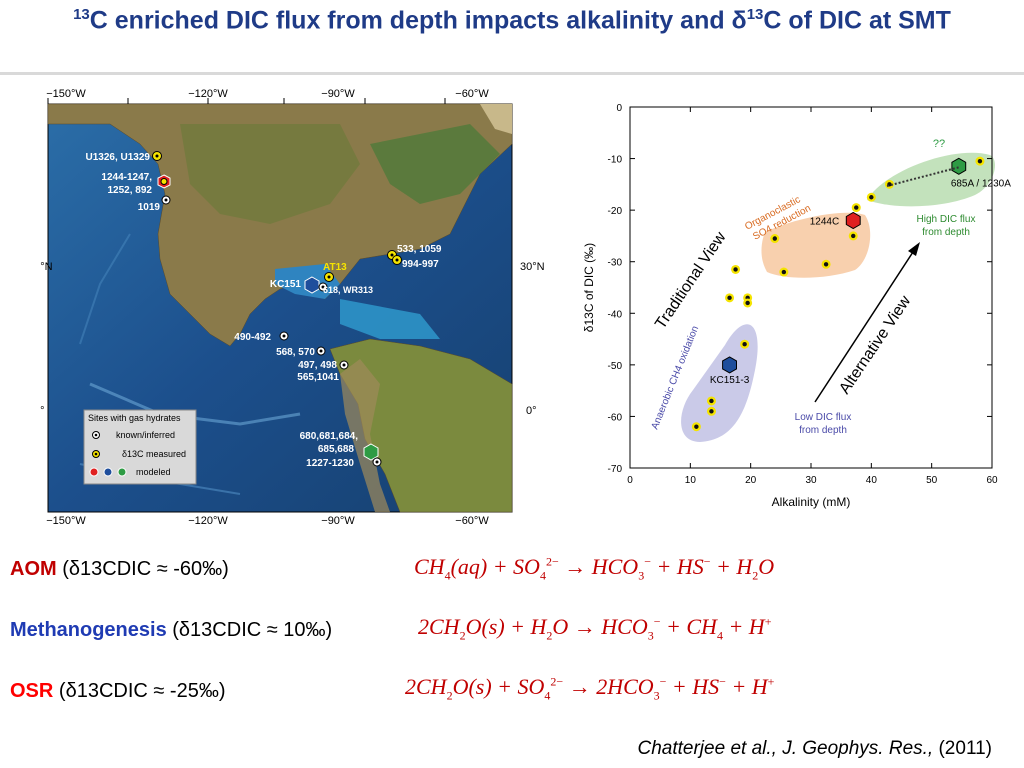 The width and height of the screenshot is (1024, 768). Describe the element at coordinates (317, 365) in the screenshot. I see `site-label: 497, 498` at that location.